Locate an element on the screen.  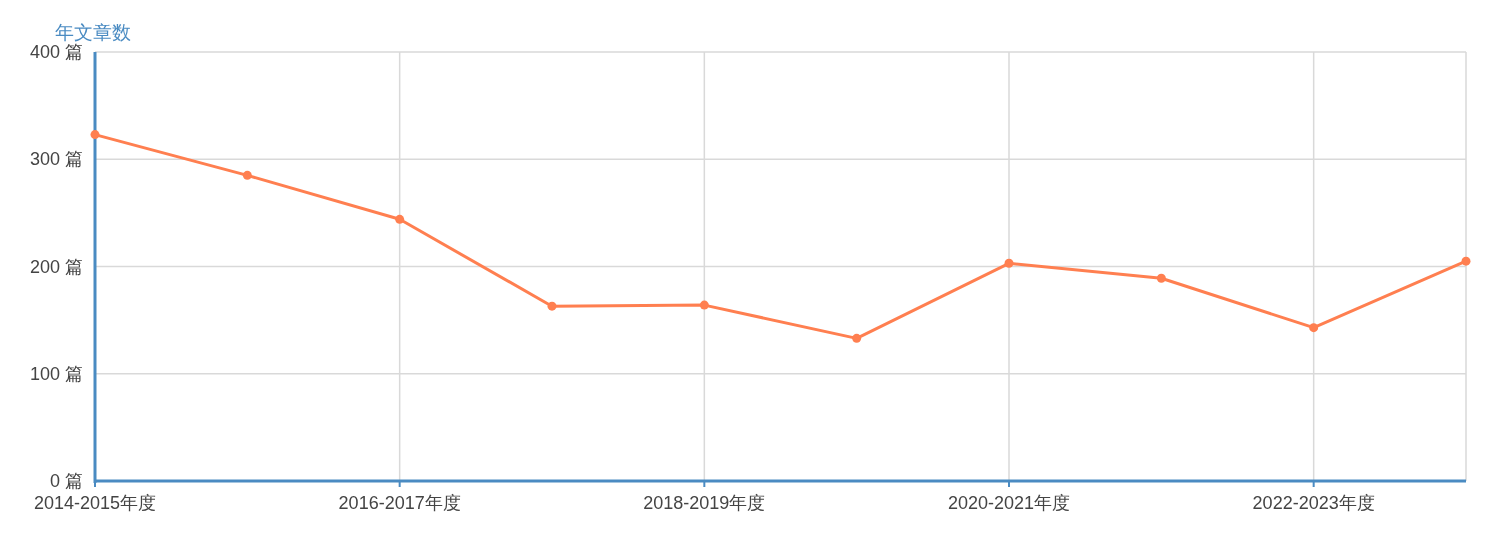
x-tick-label: 2014-2015年度 is located at coordinates (95, 503).